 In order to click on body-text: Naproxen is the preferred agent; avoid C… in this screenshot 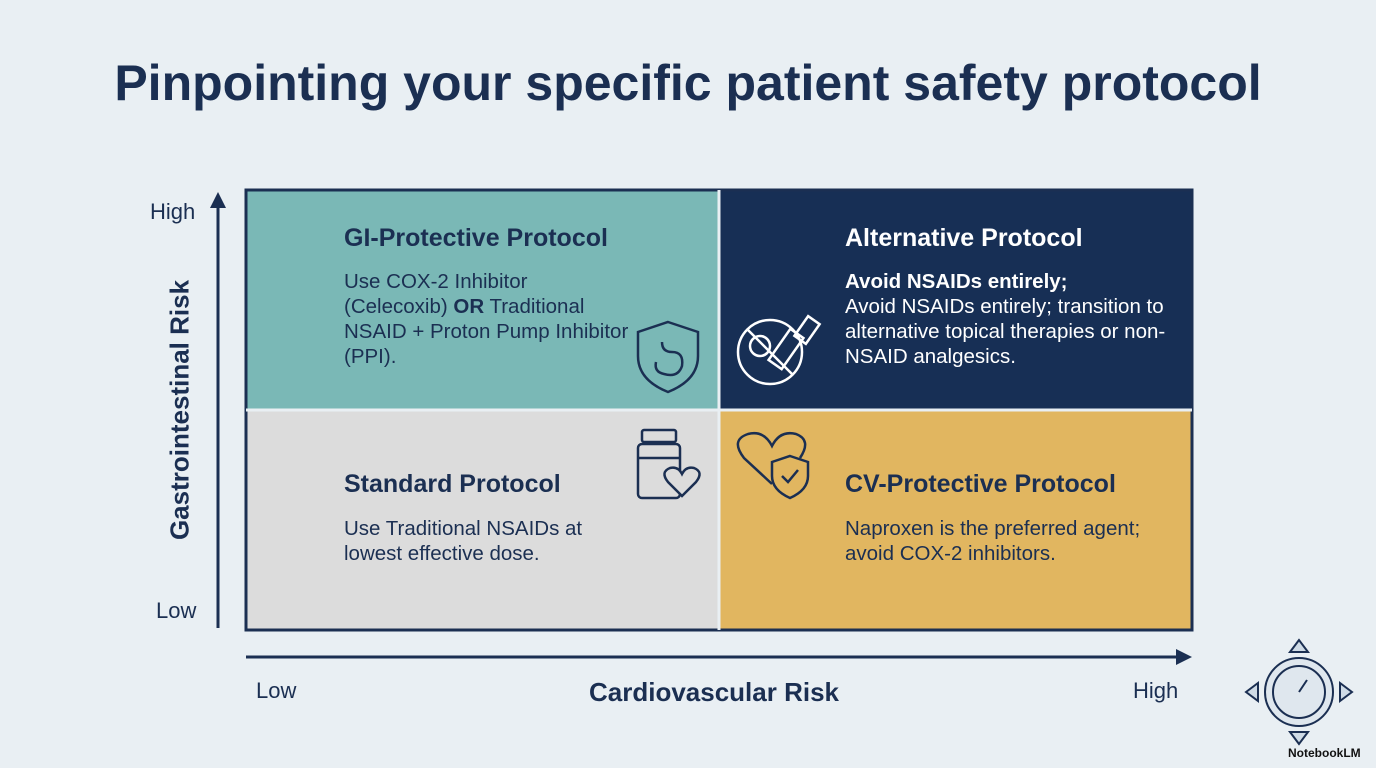, I will do `click(993, 541)`.